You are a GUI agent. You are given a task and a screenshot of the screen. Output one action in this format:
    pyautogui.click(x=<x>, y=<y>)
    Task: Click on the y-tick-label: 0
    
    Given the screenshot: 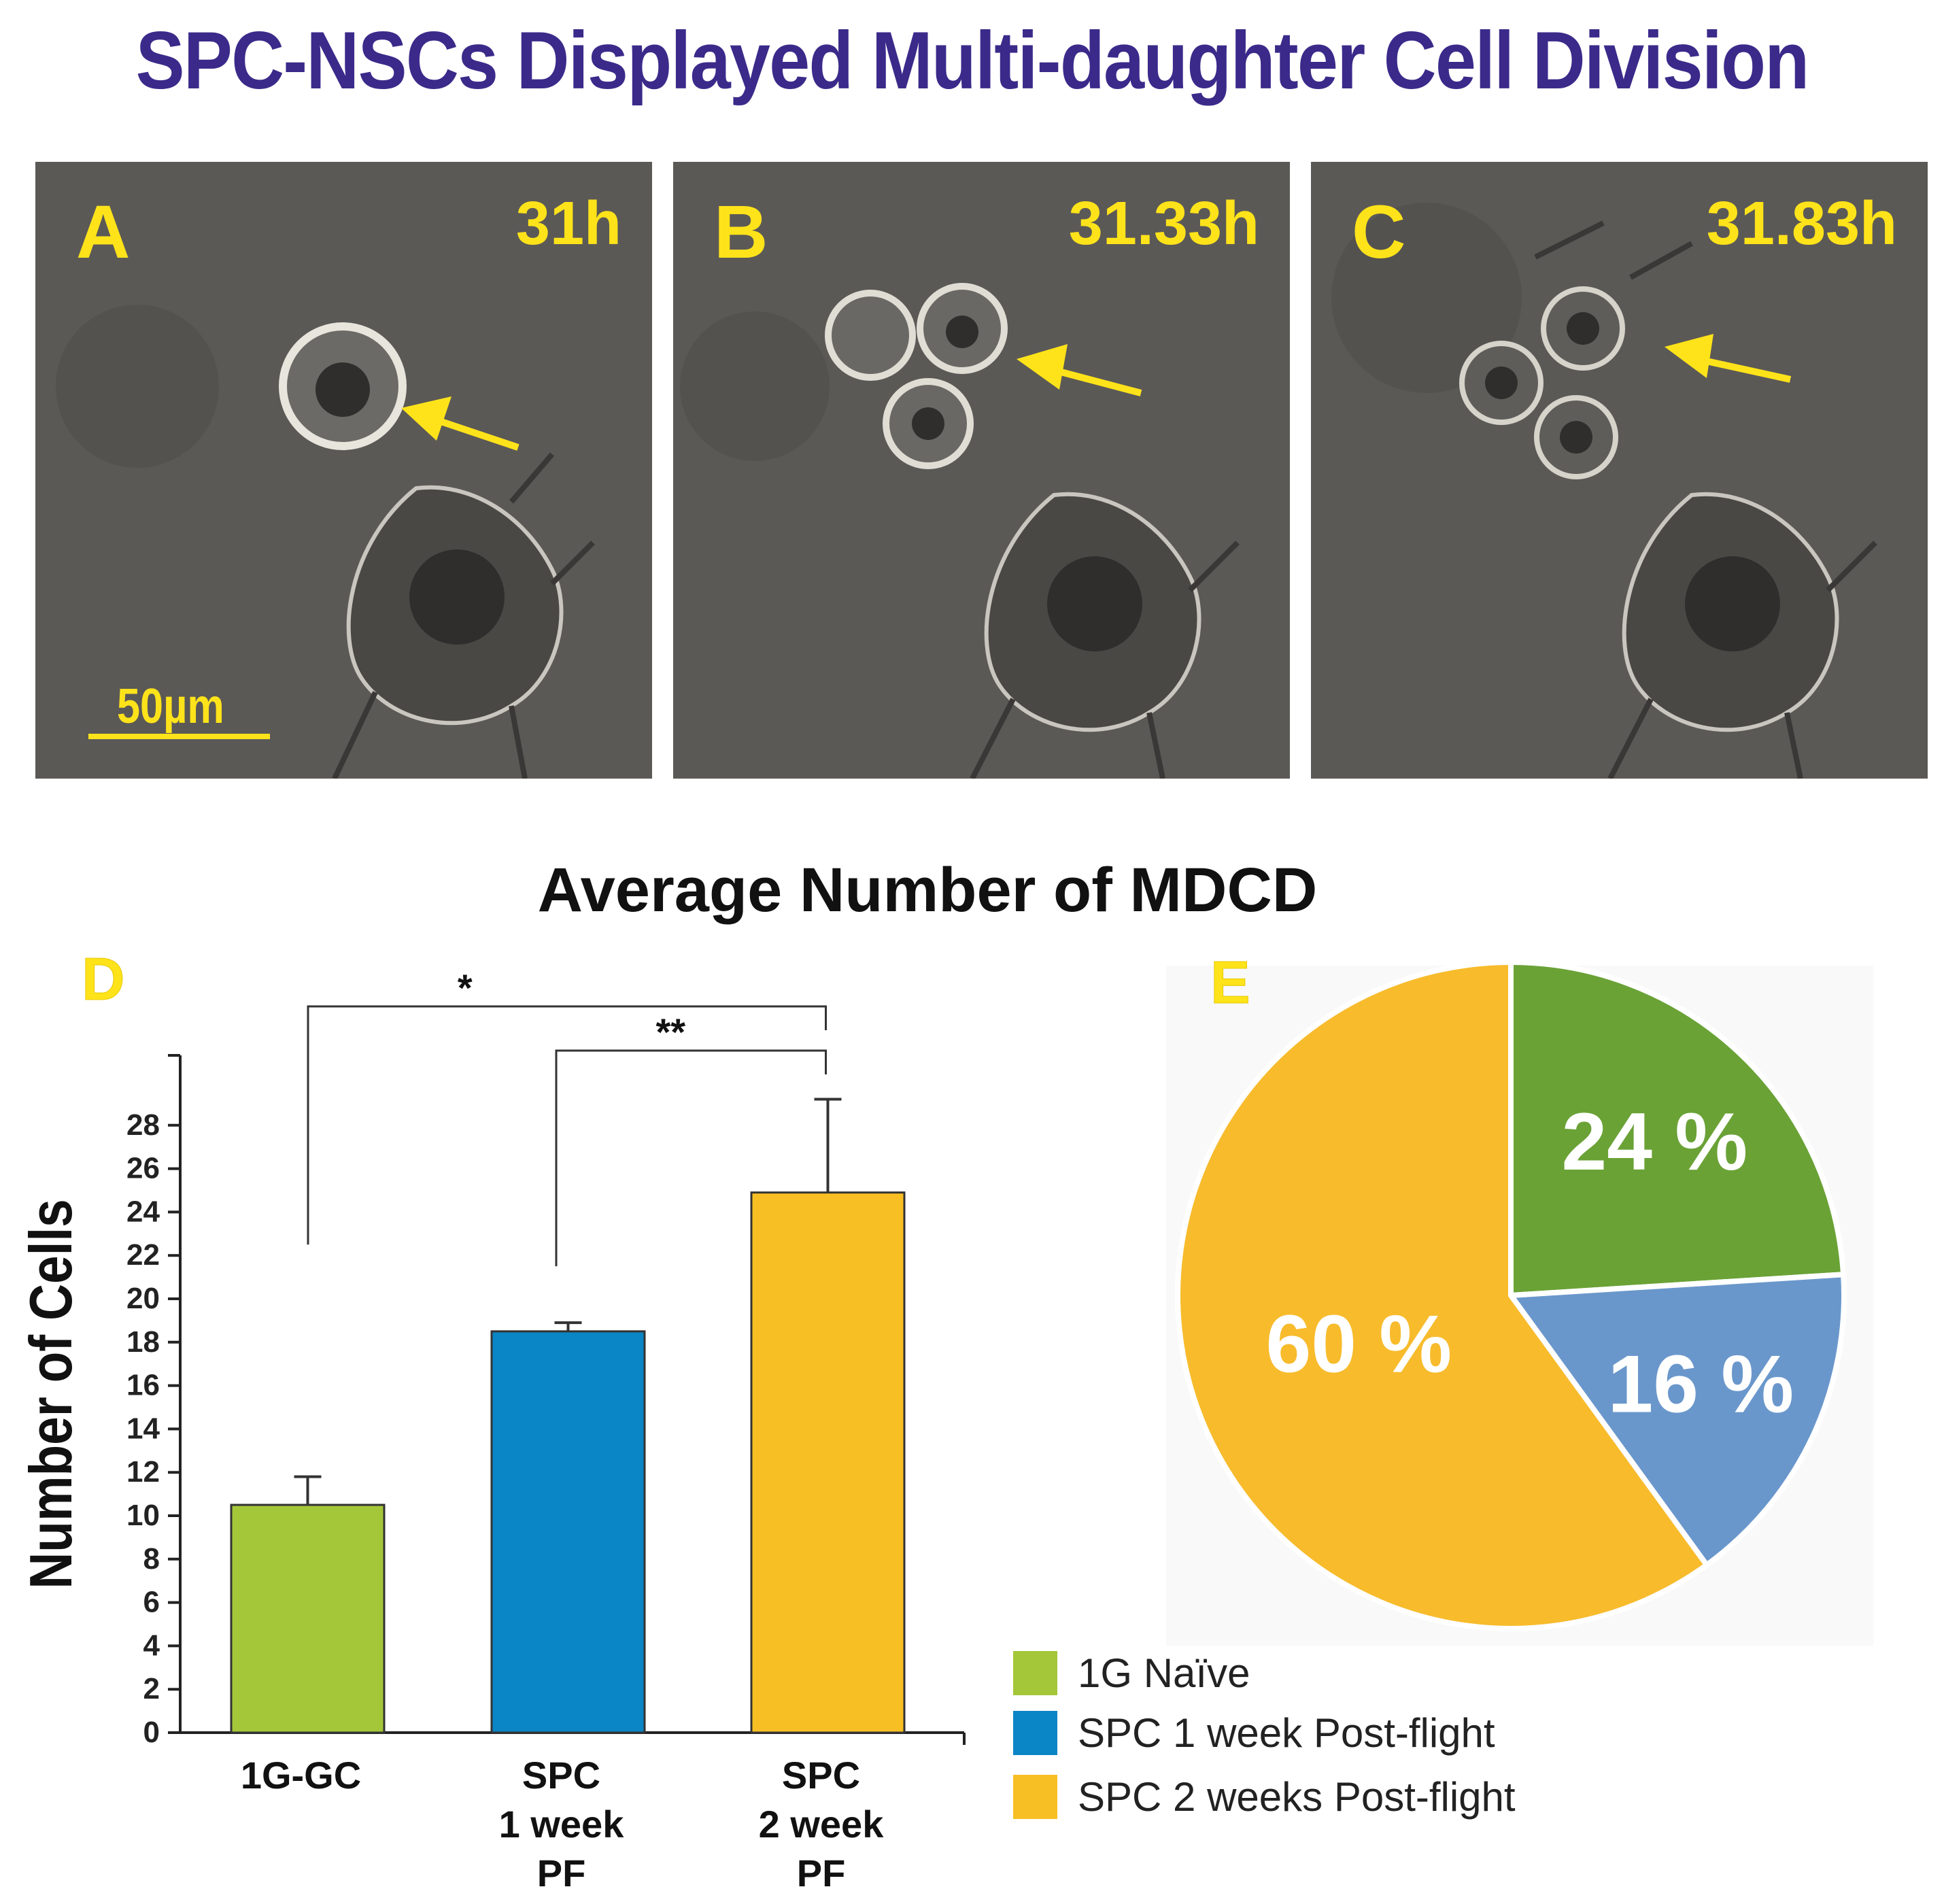 What is the action you would take?
    pyautogui.click(x=151, y=1733)
    